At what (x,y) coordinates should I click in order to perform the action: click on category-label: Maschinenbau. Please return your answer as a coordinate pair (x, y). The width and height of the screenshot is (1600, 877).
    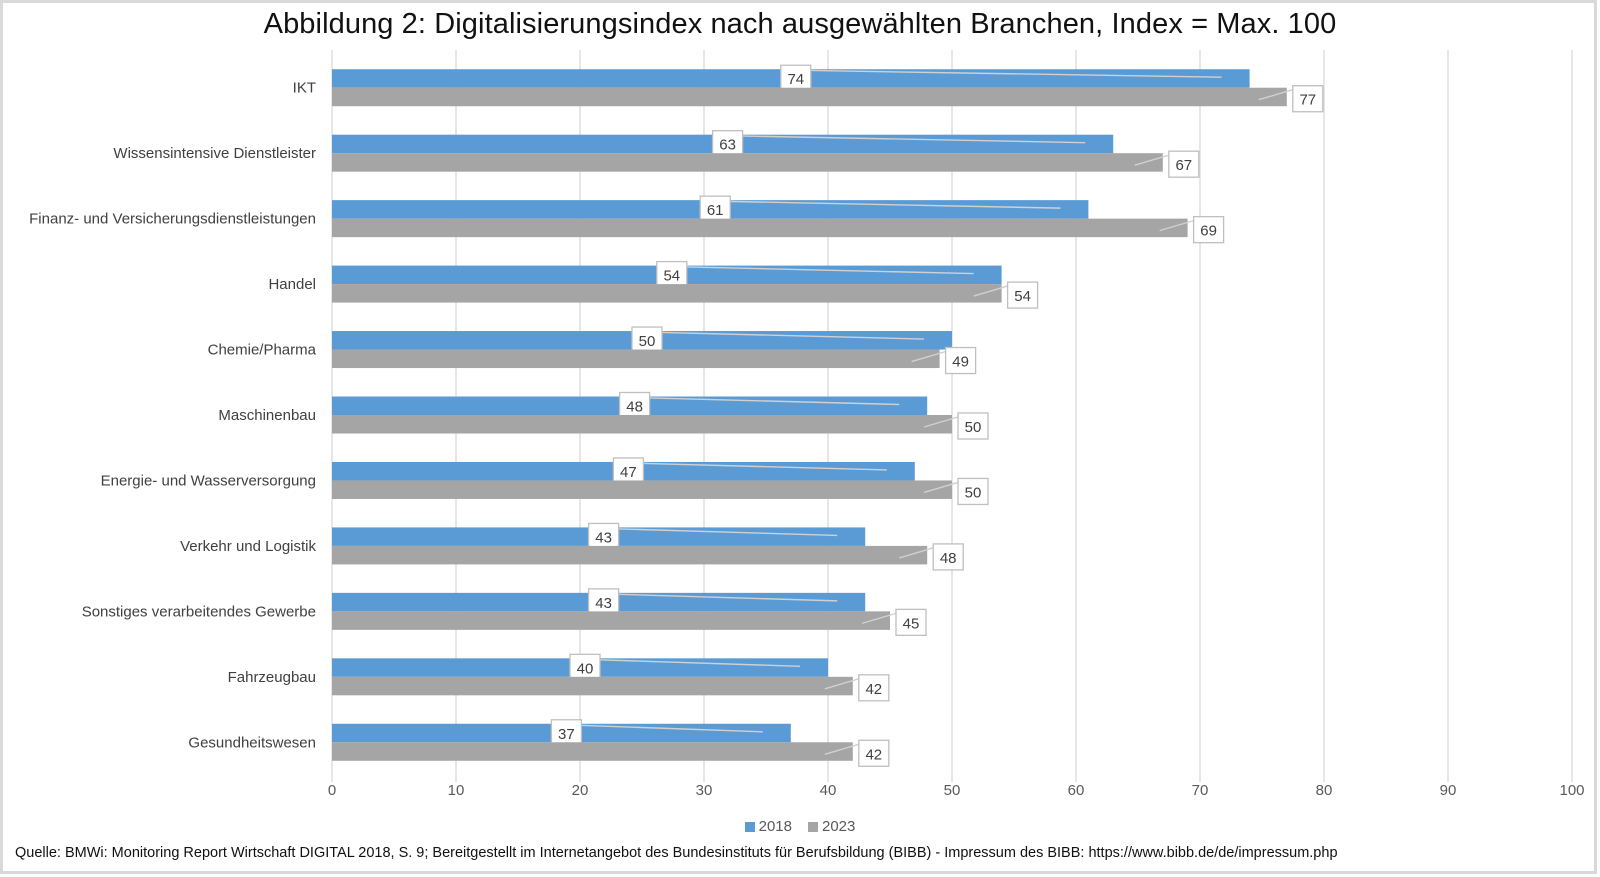
    Looking at the image, I should click on (267, 415).